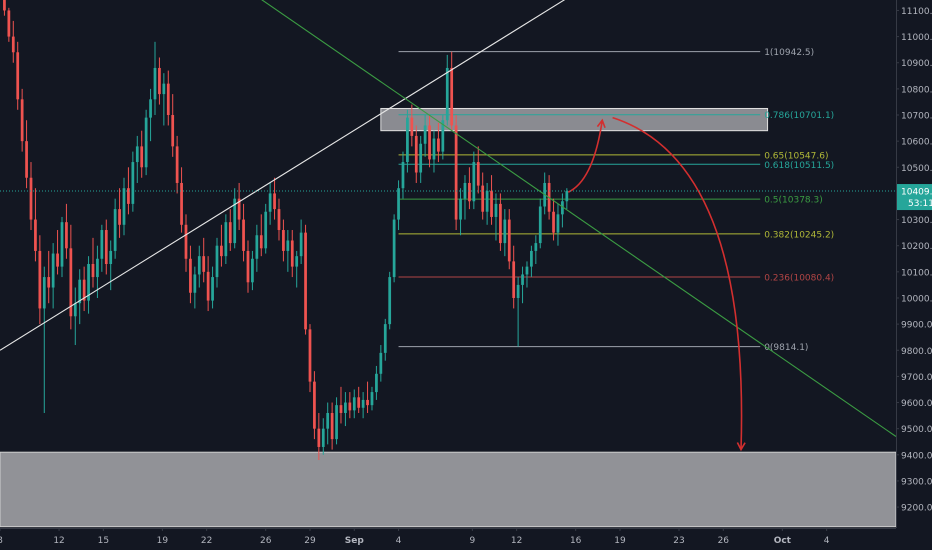  Describe the element at coordinates (741, 447) in the screenshot. I see `down-arrow-head` at that location.